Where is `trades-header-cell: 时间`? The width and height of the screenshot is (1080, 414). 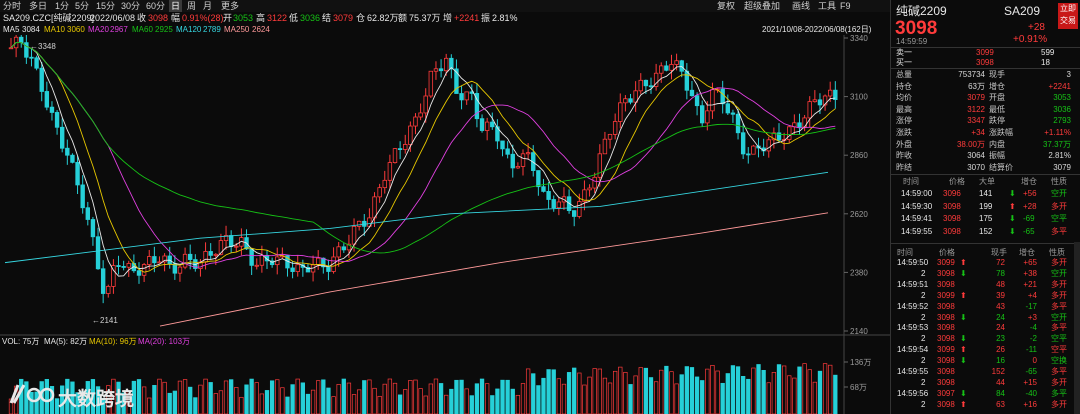 trades-header-cell: 时间 is located at coordinates (911, 181).